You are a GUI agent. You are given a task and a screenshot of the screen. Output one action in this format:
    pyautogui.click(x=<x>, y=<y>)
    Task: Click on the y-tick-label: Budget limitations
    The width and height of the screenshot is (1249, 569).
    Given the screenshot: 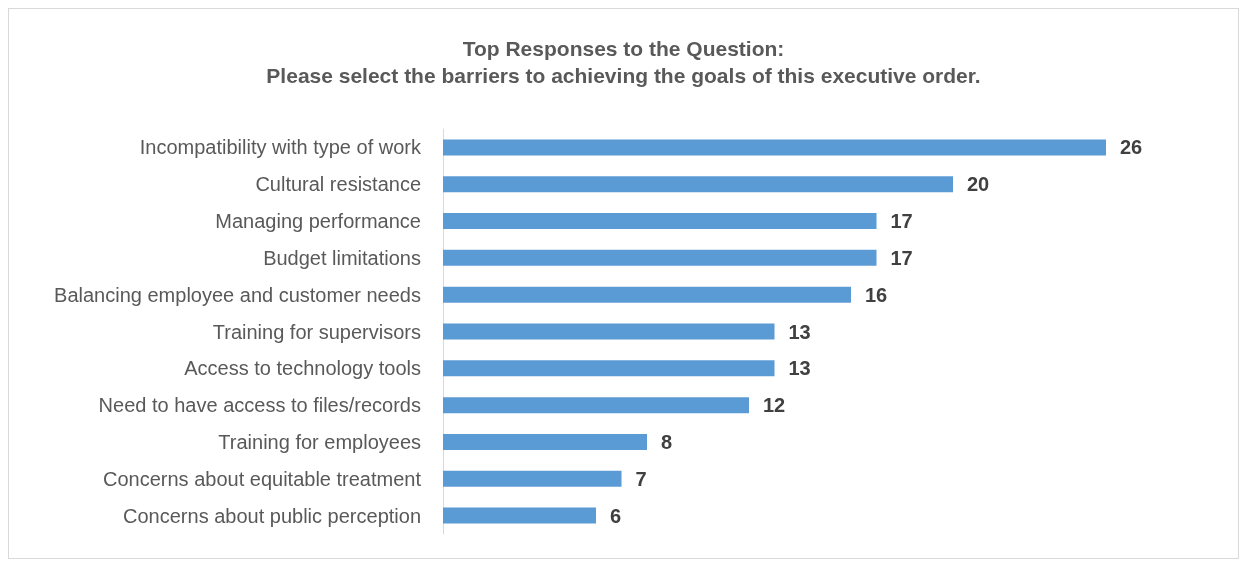 What is the action you would take?
    pyautogui.click(x=342, y=257)
    